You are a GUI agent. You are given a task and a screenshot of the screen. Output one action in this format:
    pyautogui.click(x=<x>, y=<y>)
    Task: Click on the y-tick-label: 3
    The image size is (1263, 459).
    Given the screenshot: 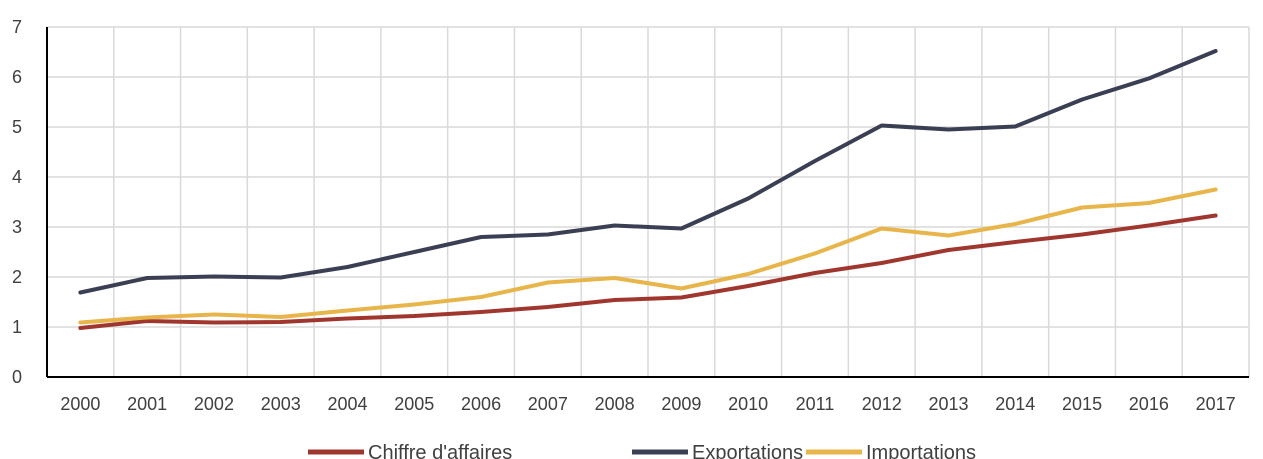 What is the action you would take?
    pyautogui.click(x=17, y=227)
    